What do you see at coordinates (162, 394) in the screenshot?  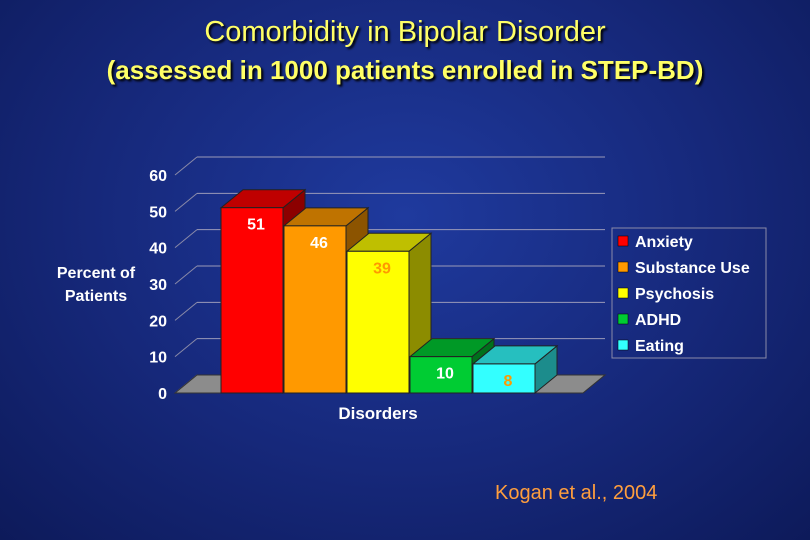 I see `y-tick-label-0: 0` at bounding box center [162, 394].